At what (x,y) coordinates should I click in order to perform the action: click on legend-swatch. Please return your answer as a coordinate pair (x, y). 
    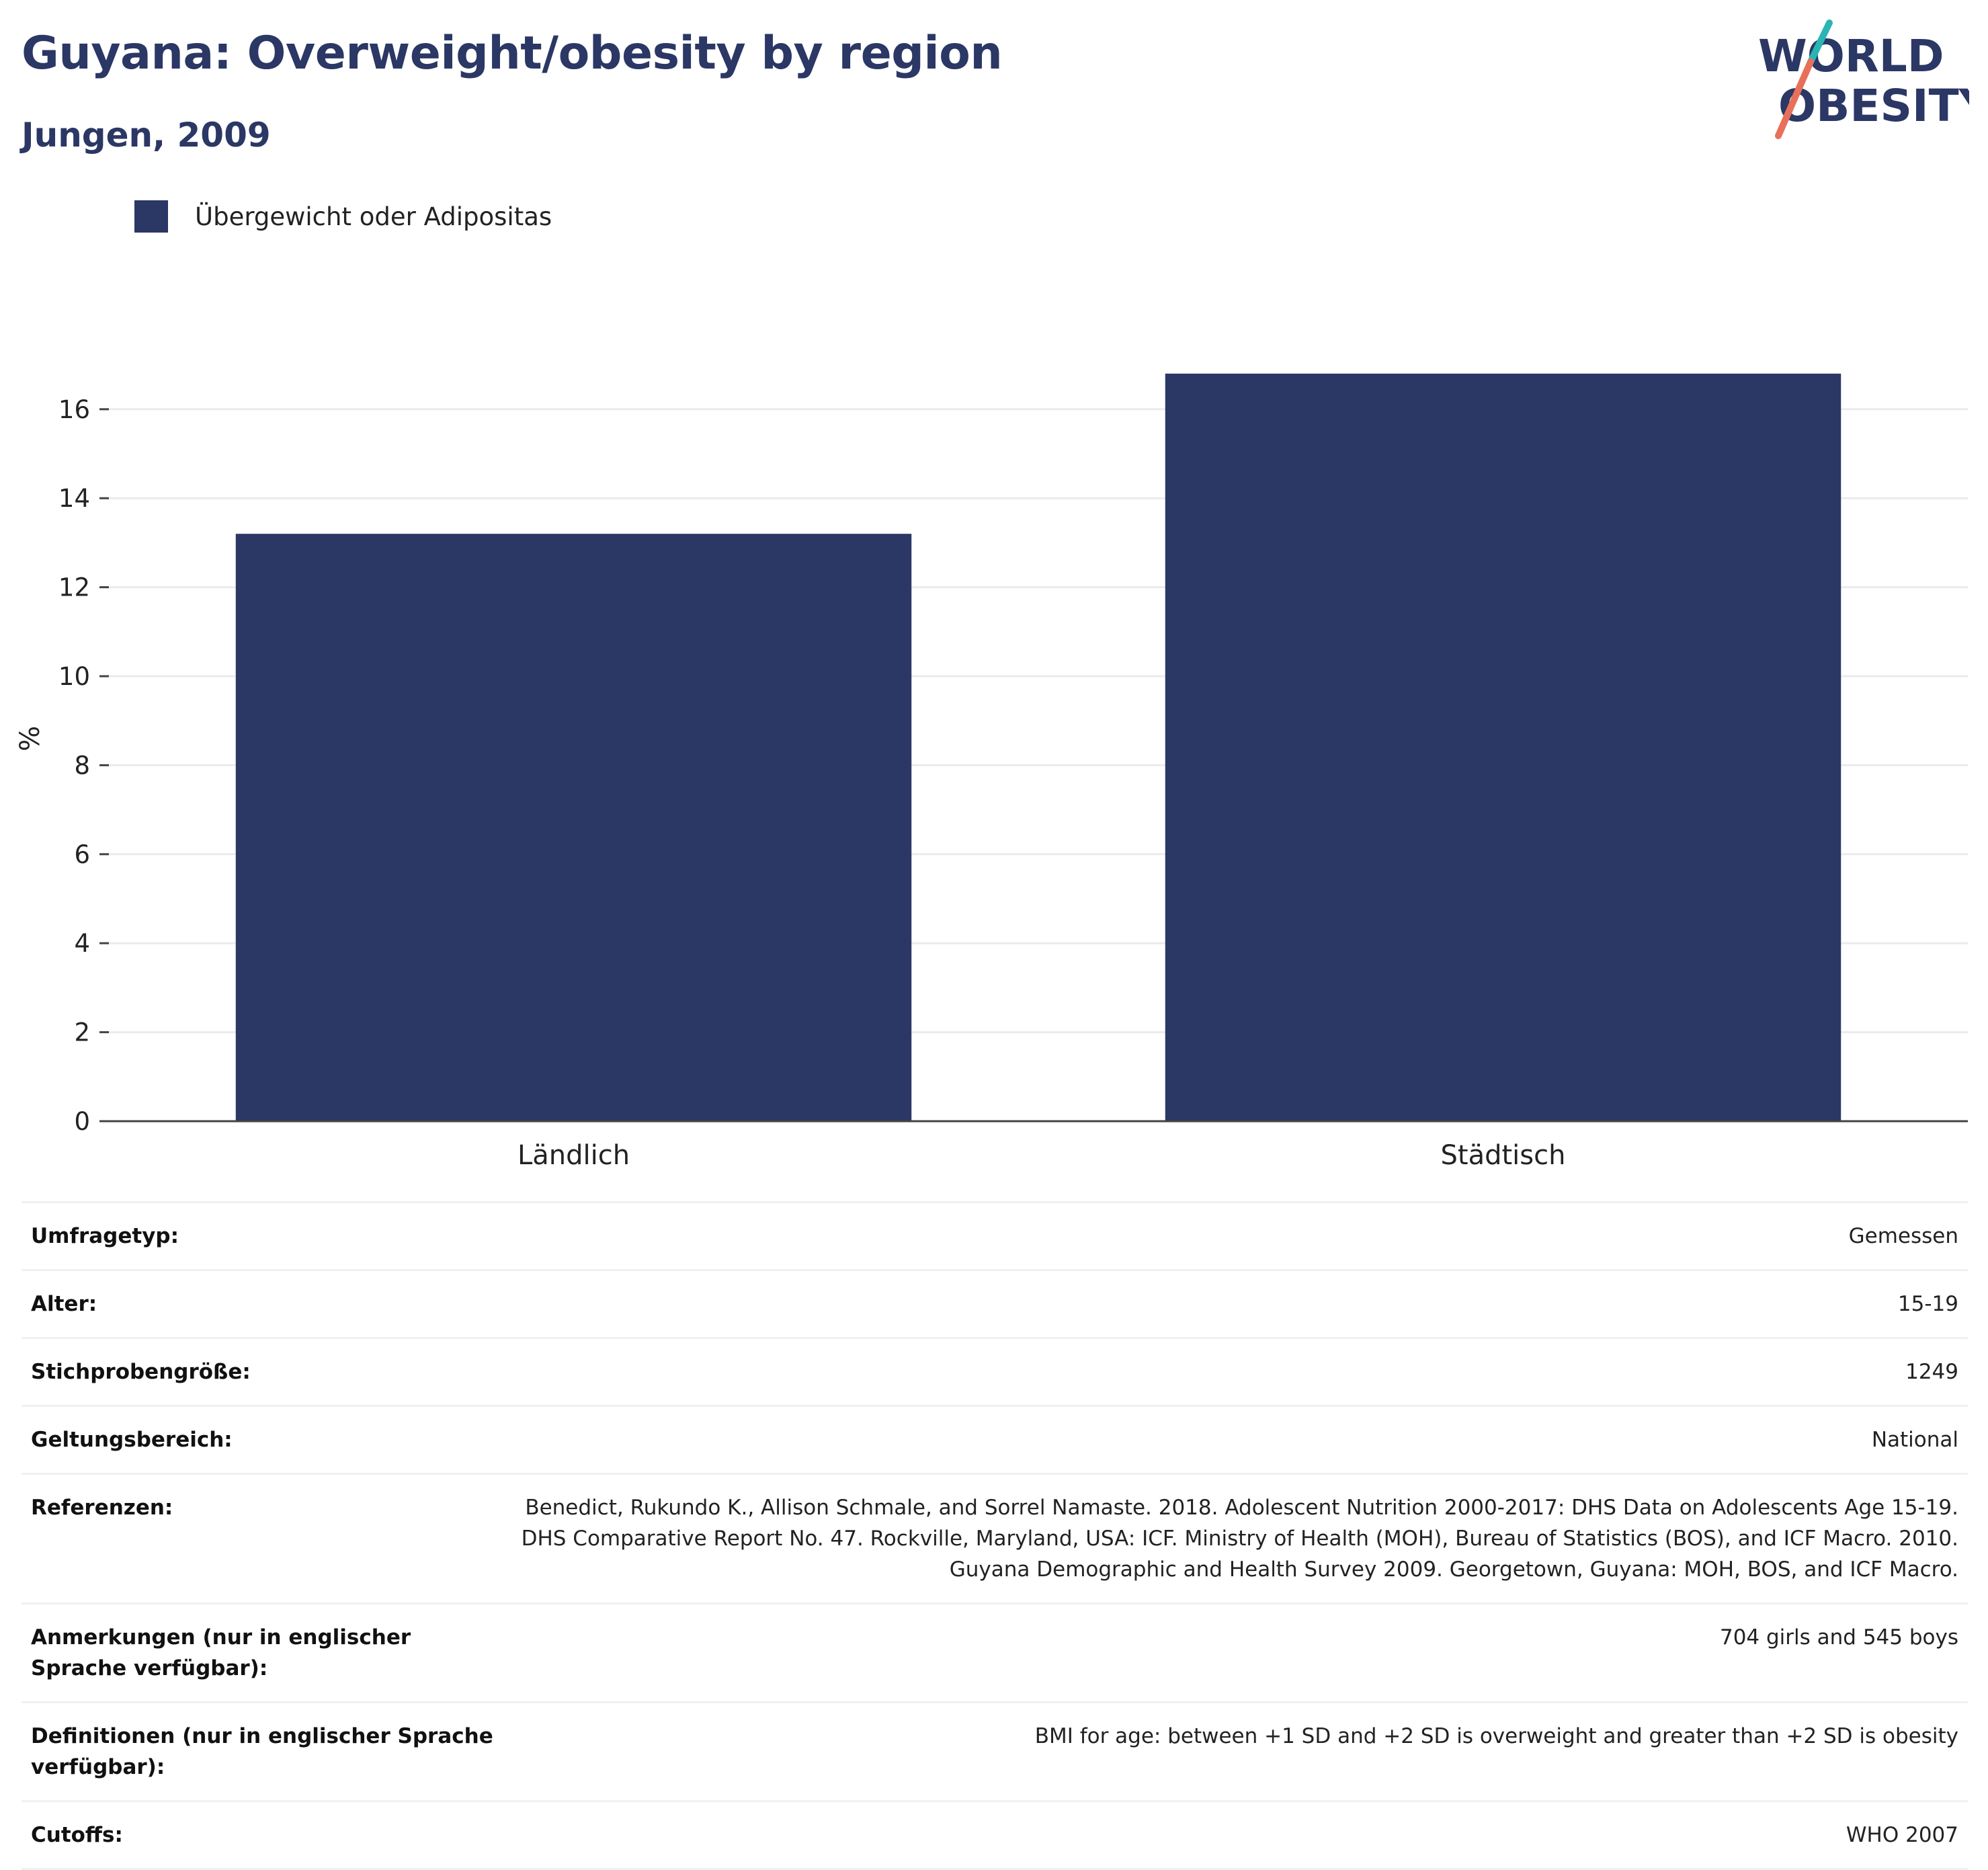
    Looking at the image, I should click on (151, 216).